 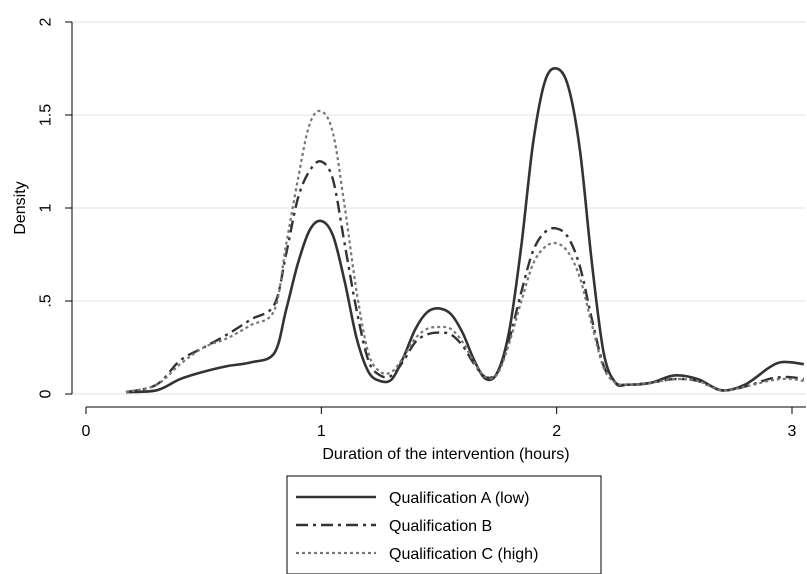 What do you see at coordinates (46, 393) in the screenshot?
I see `y-tick-label: 0` at bounding box center [46, 393].